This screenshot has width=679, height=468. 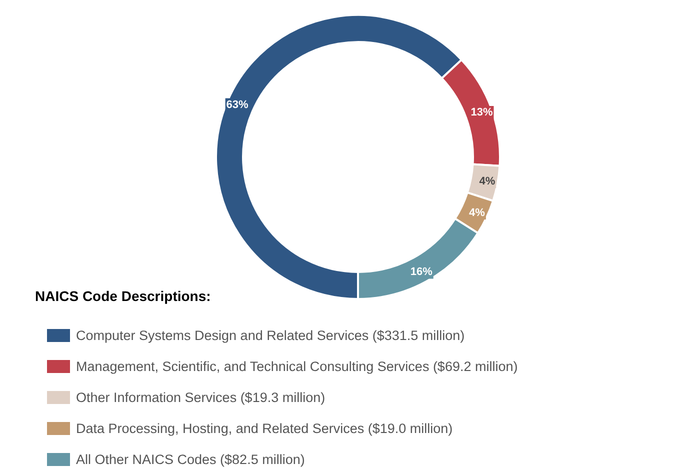 What do you see at coordinates (123, 296) in the screenshot?
I see `legend-title: NAICS Code Descriptions:` at bounding box center [123, 296].